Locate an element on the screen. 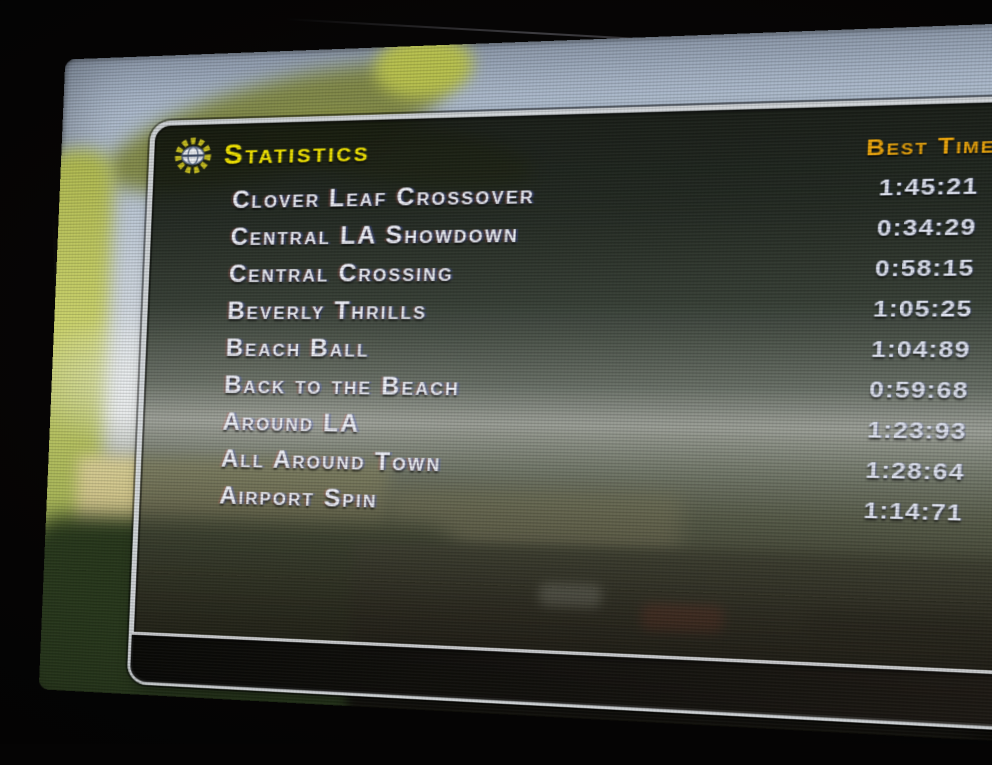 This screenshot has height=765, width=992. race-name: Back to the Beach is located at coordinates (342, 385).